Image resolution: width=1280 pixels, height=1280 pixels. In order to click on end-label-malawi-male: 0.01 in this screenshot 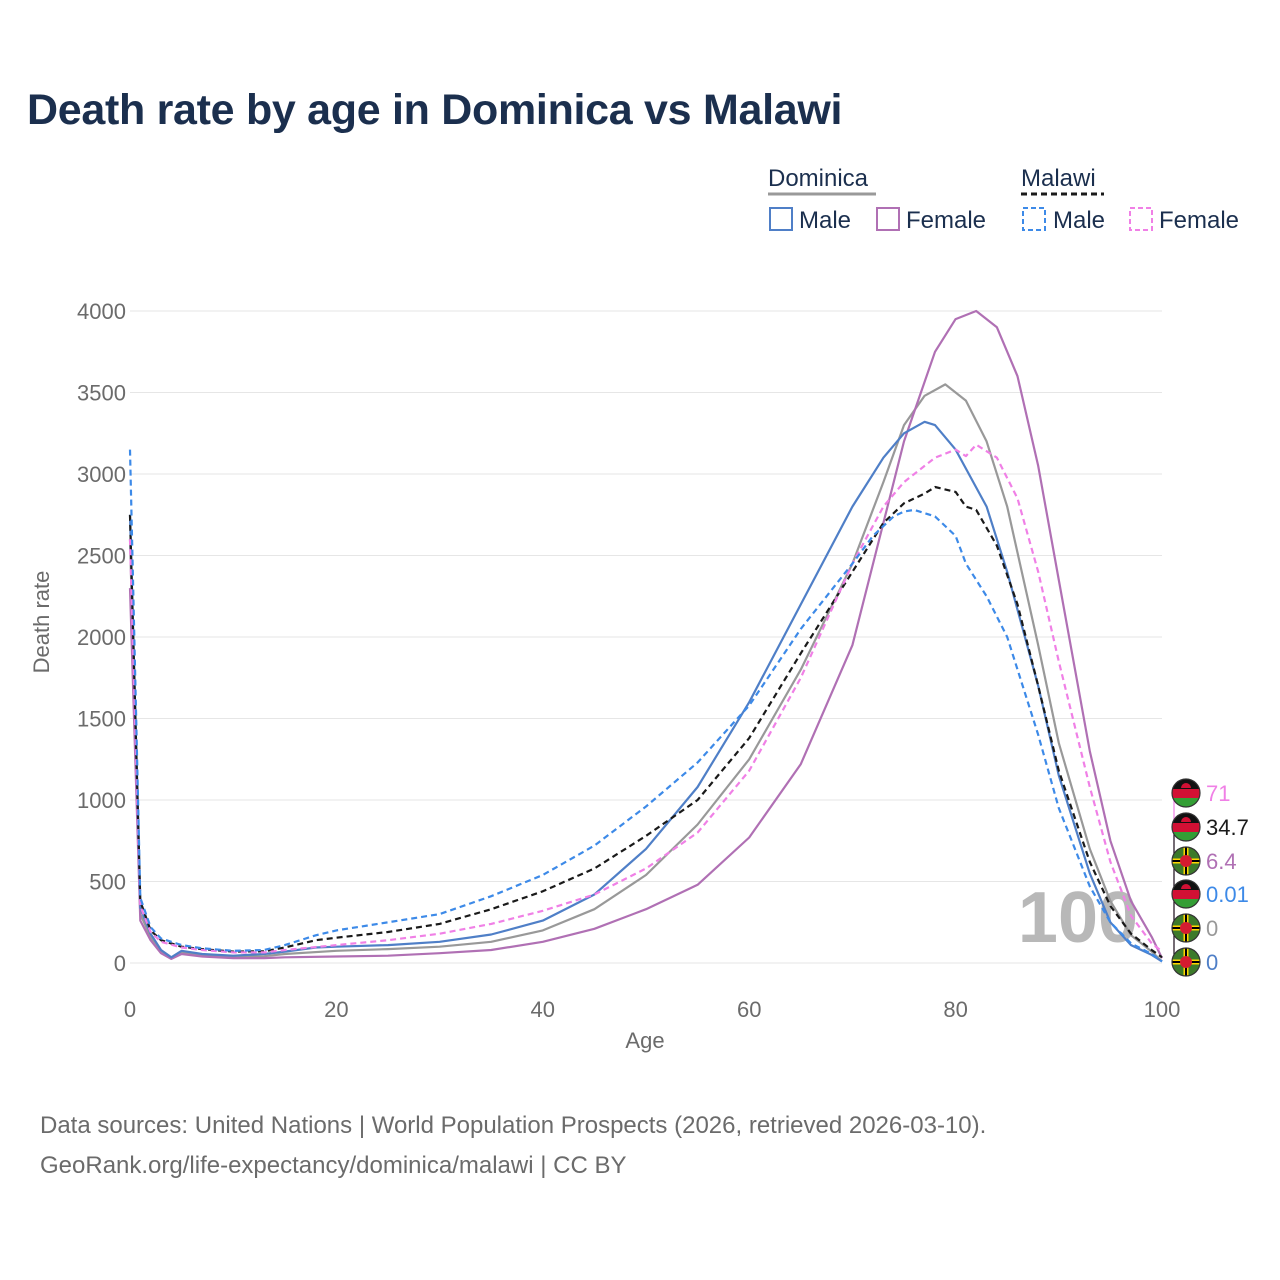, I will do `click(1227, 894)`.